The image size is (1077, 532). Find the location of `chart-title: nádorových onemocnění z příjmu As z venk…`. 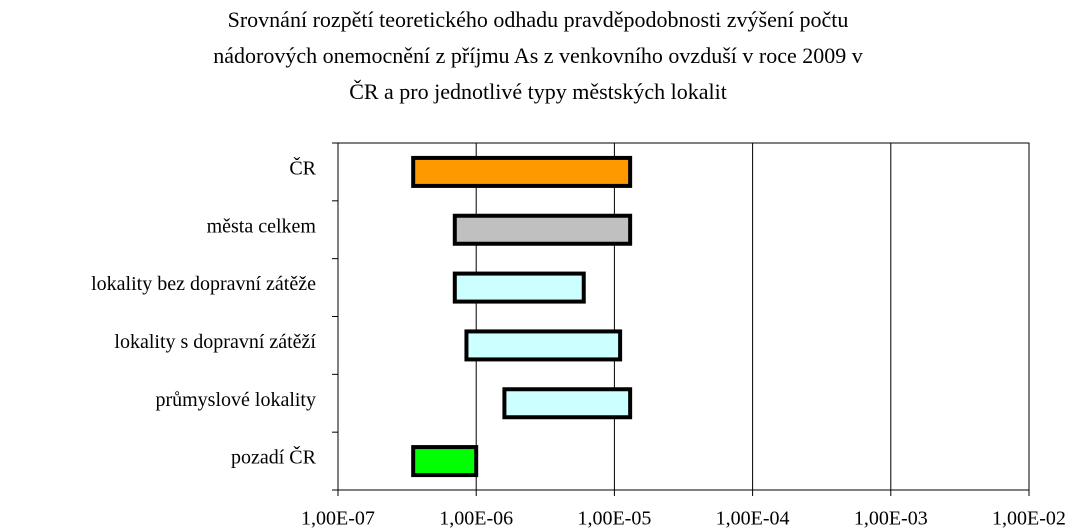

chart-title: nádorových onemocnění z příjmu As z venk… is located at coordinates (537, 55).